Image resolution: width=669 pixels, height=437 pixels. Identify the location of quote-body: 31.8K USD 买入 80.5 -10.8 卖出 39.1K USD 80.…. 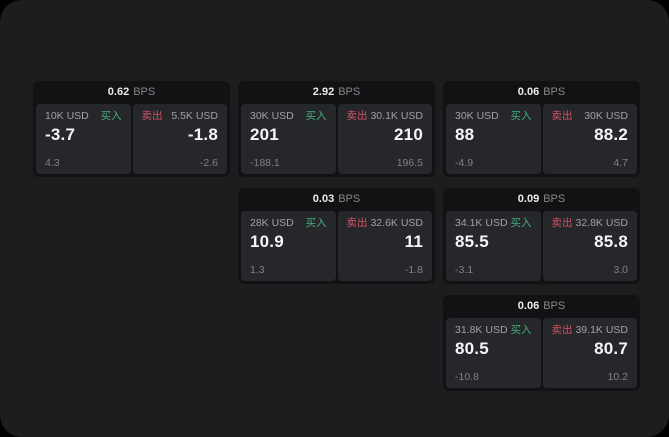
(541, 354).